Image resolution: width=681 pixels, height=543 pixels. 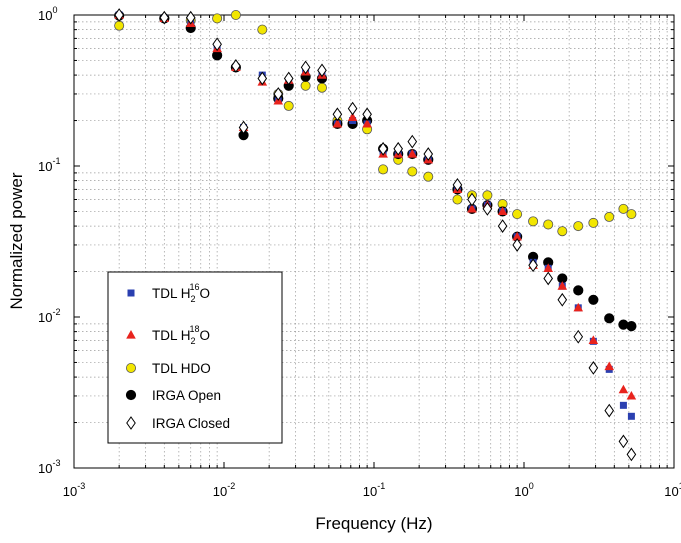 I want to click on legend-box, so click(x=195, y=357).